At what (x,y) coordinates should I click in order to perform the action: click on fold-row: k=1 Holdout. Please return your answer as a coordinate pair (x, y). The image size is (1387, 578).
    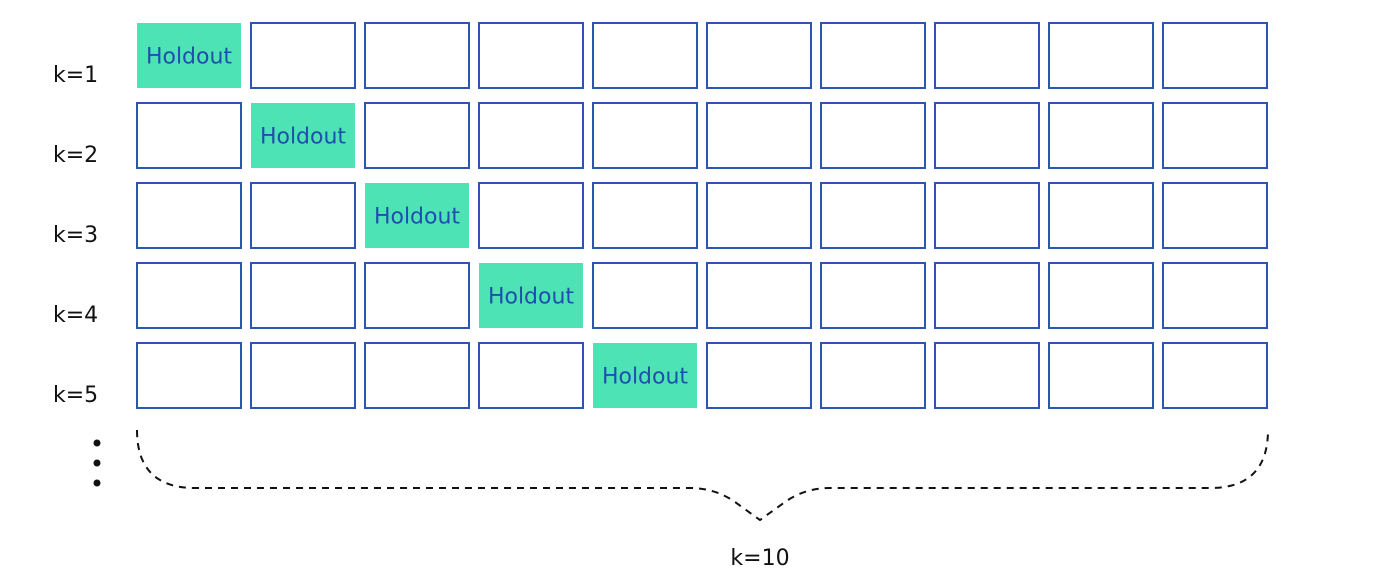
    Looking at the image, I should click on (660, 55).